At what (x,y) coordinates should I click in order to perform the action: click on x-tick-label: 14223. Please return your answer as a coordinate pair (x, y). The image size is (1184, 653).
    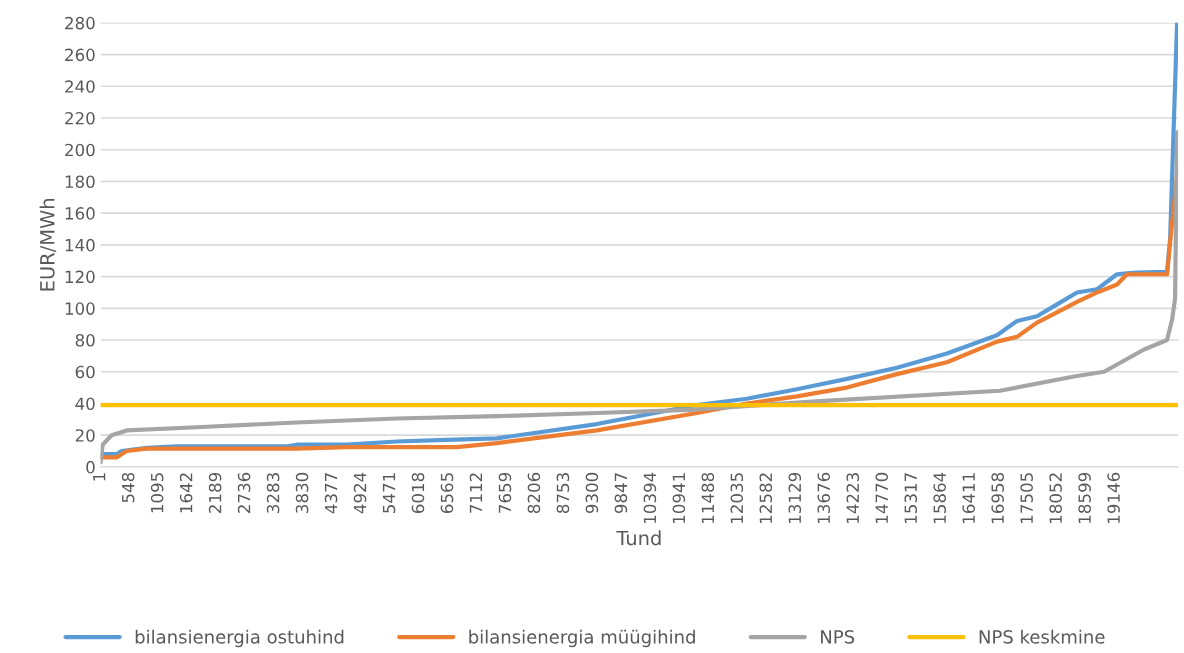
    Looking at the image, I should click on (853, 498).